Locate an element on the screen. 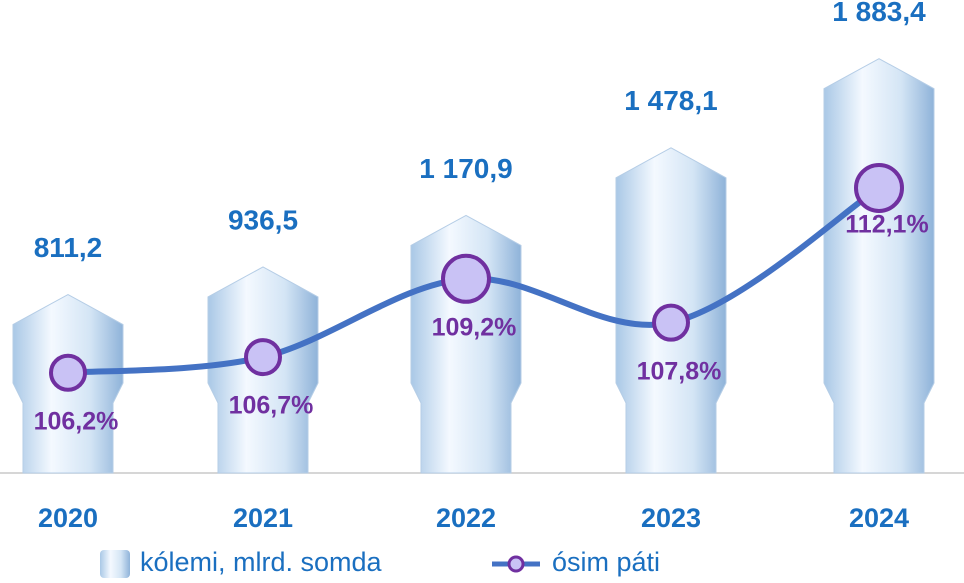 The image size is (964, 583). line-value-label: 109,2% is located at coordinates (474, 327).